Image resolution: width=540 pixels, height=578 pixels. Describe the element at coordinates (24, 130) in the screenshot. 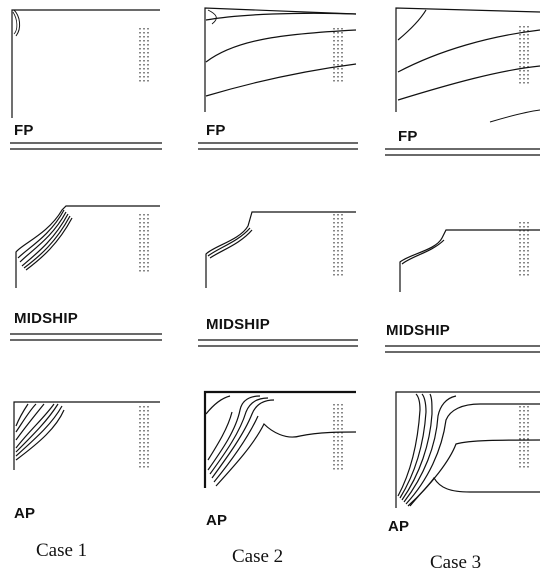

I see `label-fp-case1: FP` at that location.